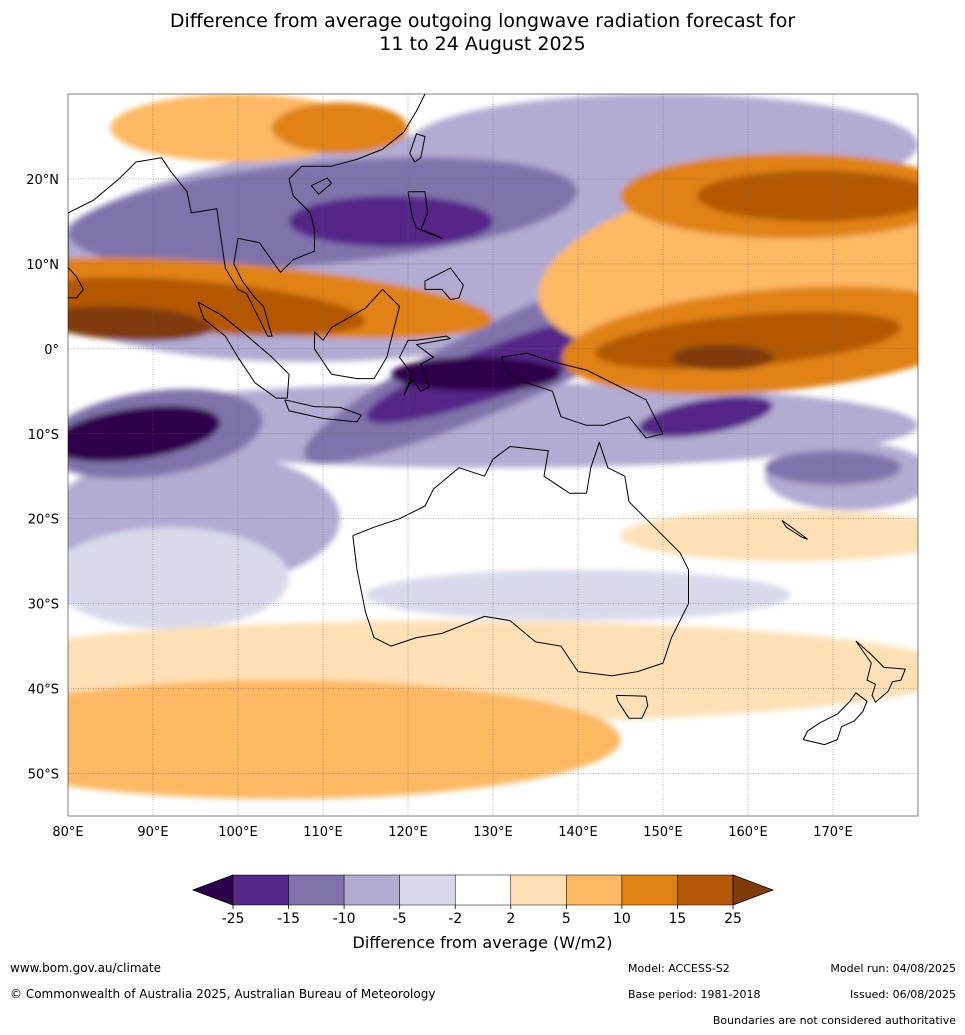 Image resolution: width=965 pixels, height=1035 pixels. I want to click on lon-tick-label: 100°E, so click(238, 832).